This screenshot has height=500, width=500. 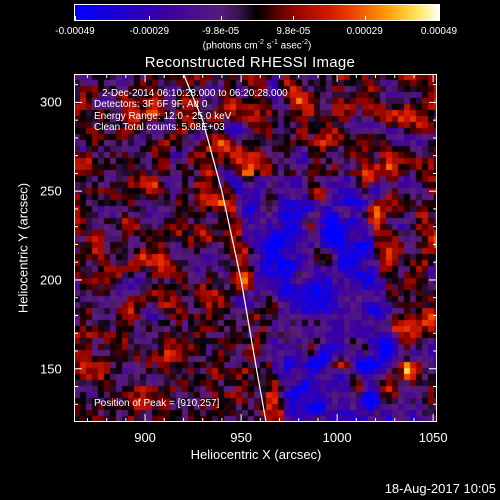 What do you see at coordinates (439, 31) in the screenshot?
I see `colorbar-tick-label: 0.00049` at bounding box center [439, 31].